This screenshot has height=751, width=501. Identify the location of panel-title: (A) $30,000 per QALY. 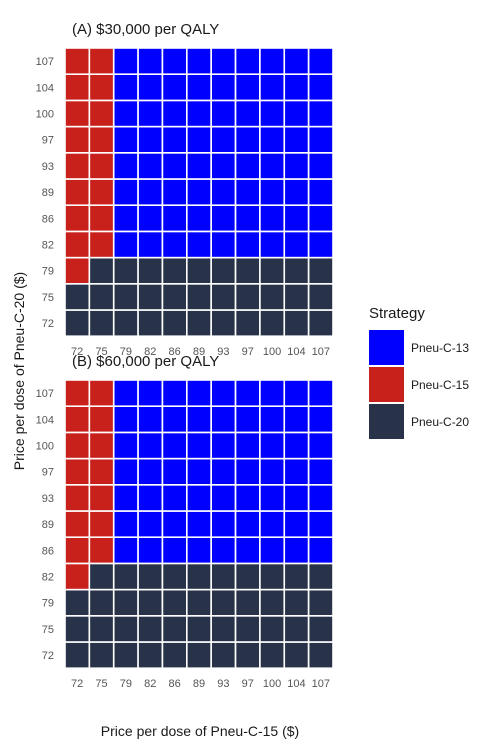
(145, 29).